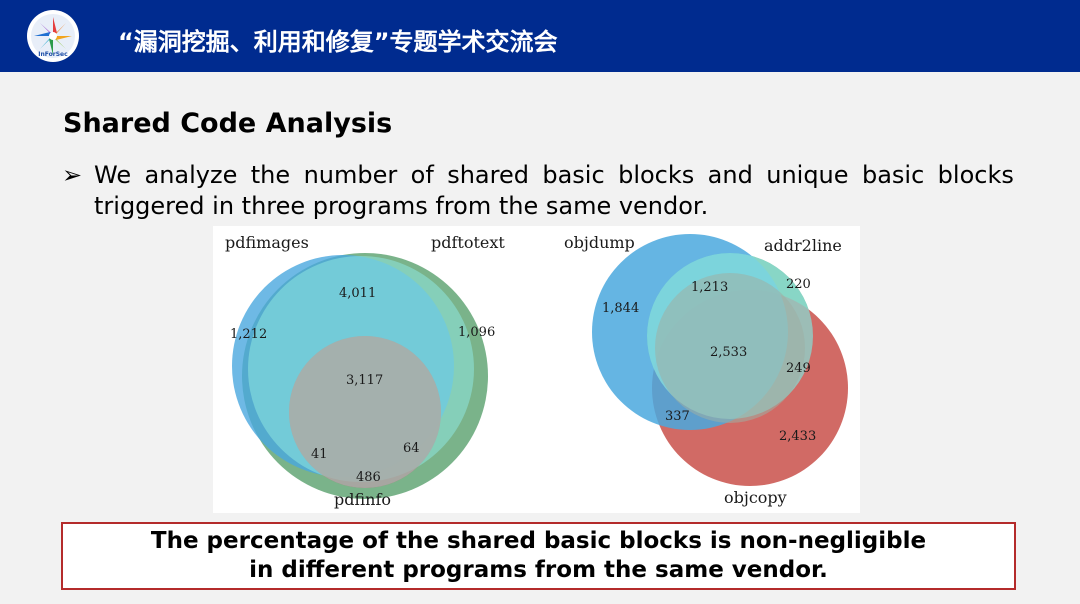 The width and height of the screenshot is (1080, 604). I want to click on venn-left-region-center, so click(365, 412).